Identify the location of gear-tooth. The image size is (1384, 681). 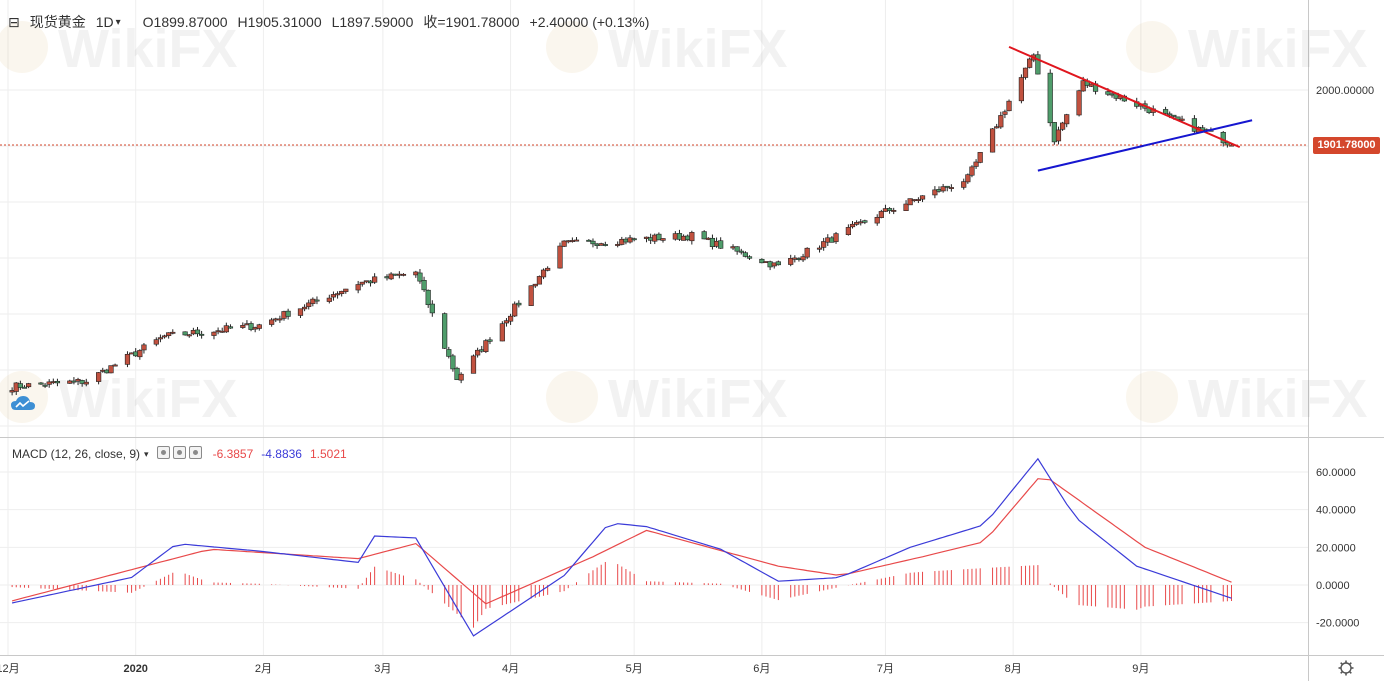
(1342, 672).